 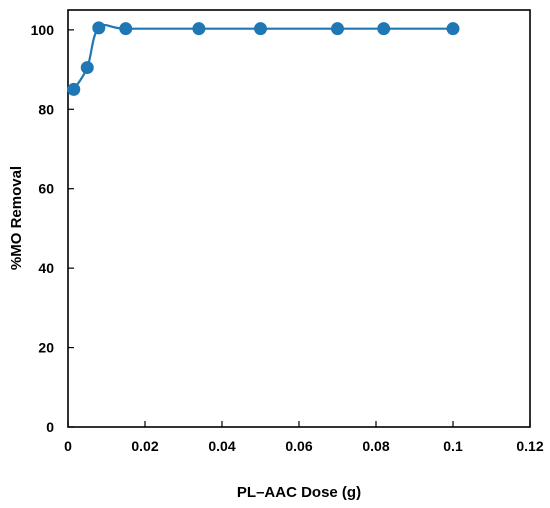 I want to click on series-layer, so click(x=263, y=58).